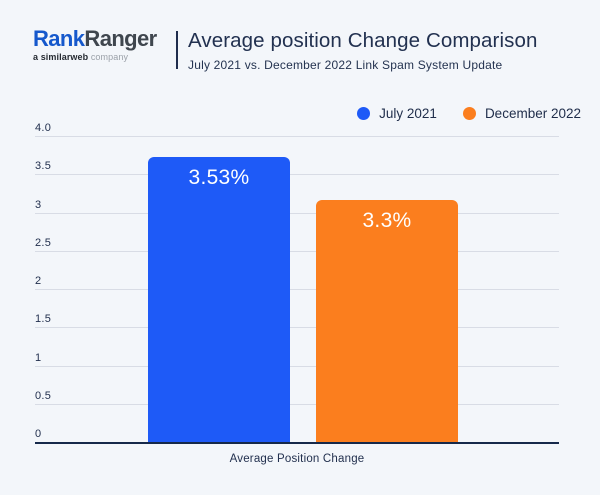 The width and height of the screenshot is (600, 495). What do you see at coordinates (59, 38) in the screenshot?
I see `brand-part-rank: Rank` at bounding box center [59, 38].